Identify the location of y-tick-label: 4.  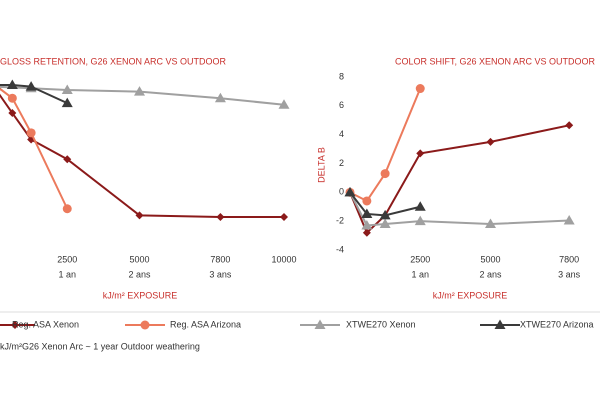
(341, 134).